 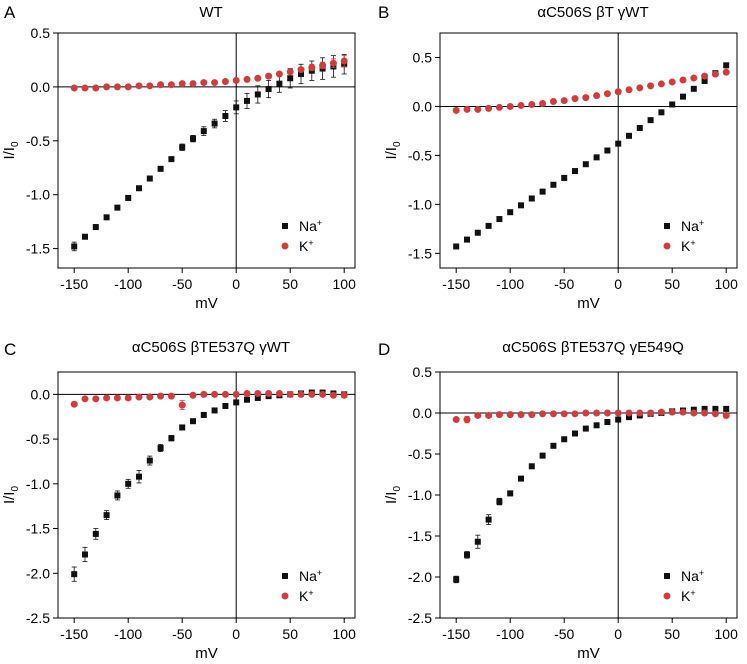 I want to click on x-tick-label: -50, so click(x=564, y=634).